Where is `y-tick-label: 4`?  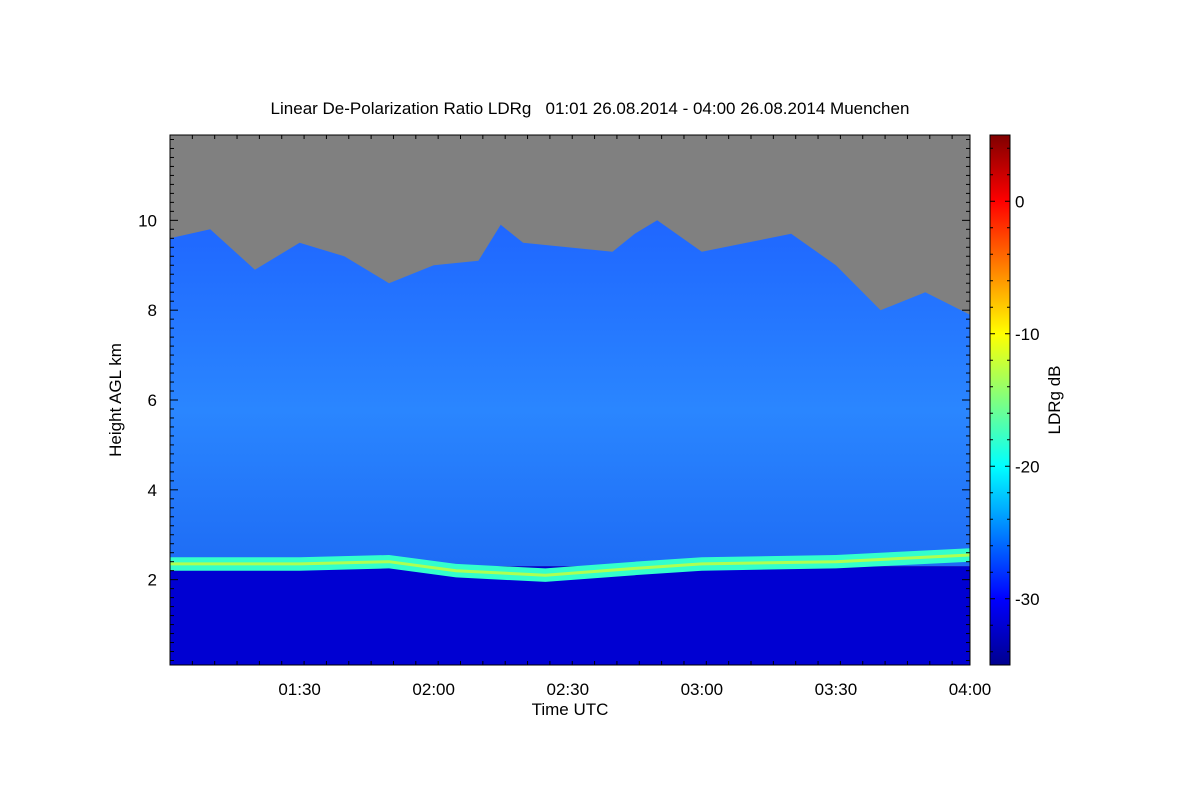 y-tick-label: 4 is located at coordinates (152, 490).